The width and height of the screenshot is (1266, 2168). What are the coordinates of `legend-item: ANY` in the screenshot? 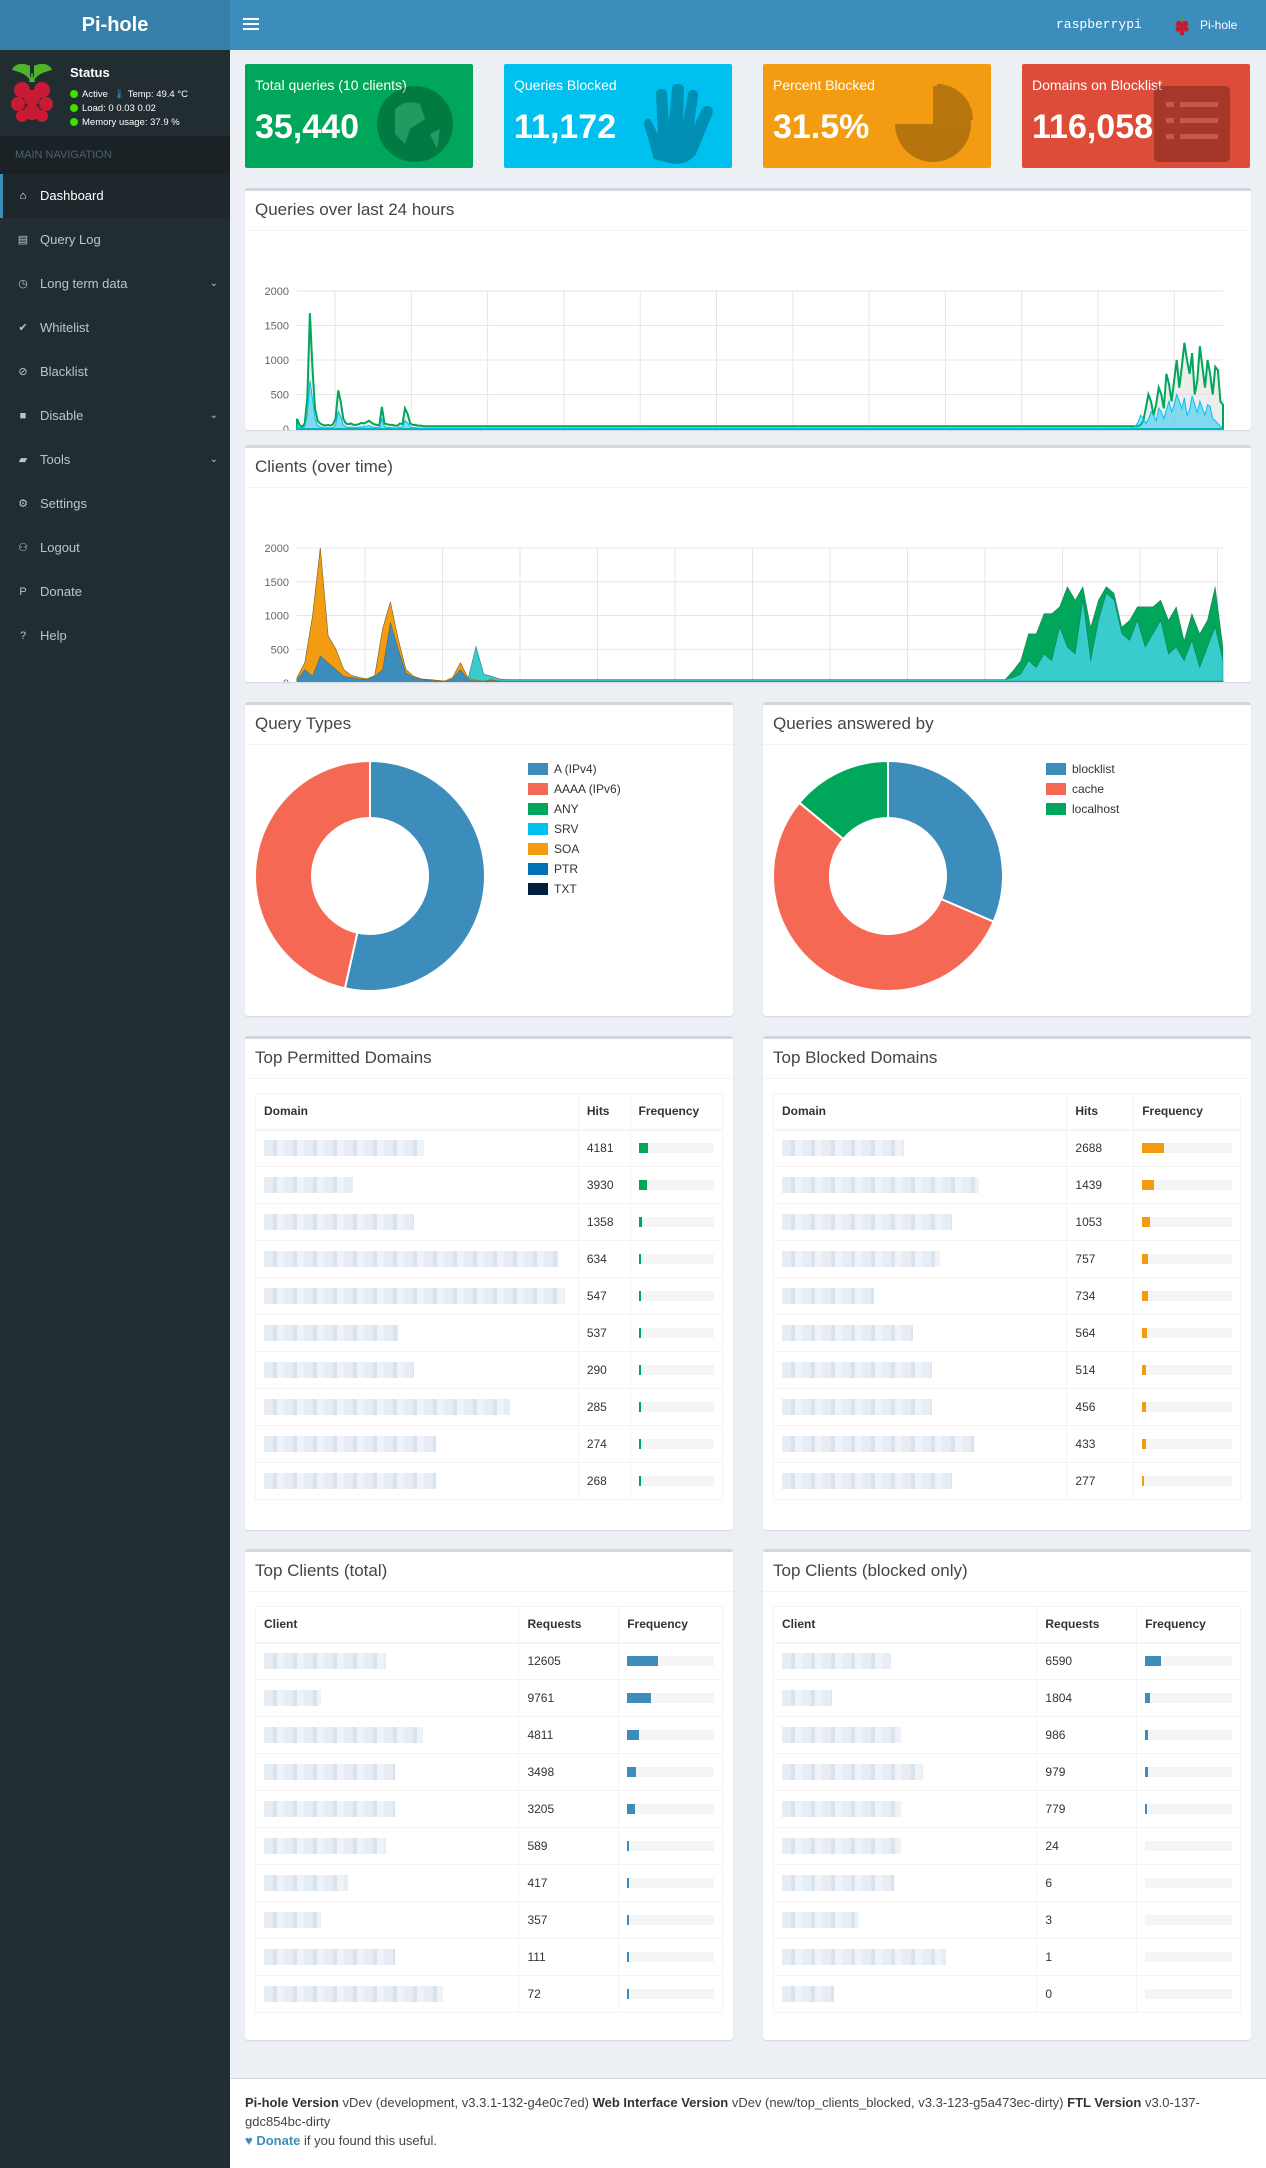 It's located at (574, 809).